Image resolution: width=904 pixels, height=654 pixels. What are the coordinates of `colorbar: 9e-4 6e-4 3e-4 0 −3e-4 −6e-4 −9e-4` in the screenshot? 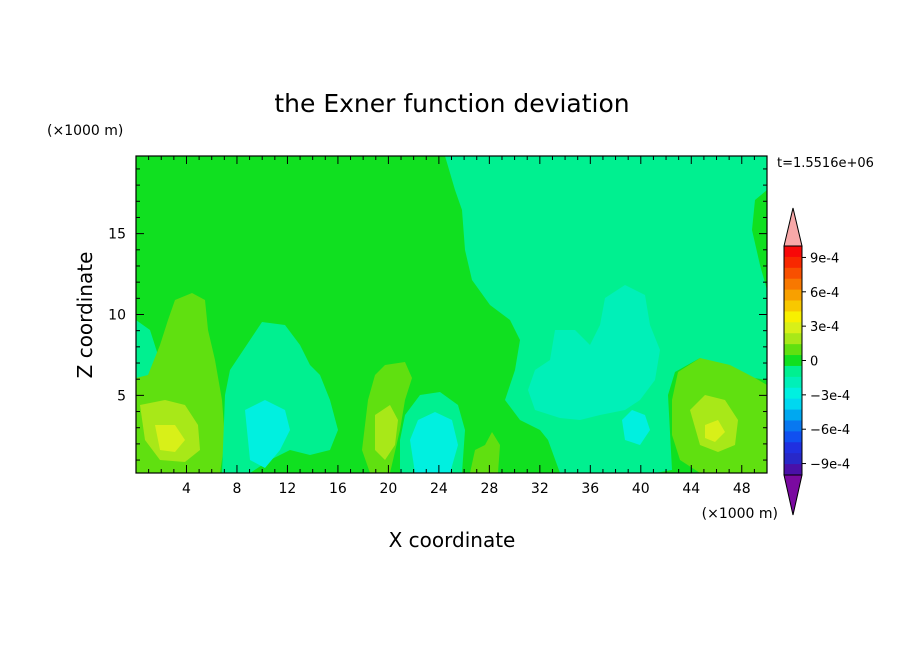 It's located at (816, 361).